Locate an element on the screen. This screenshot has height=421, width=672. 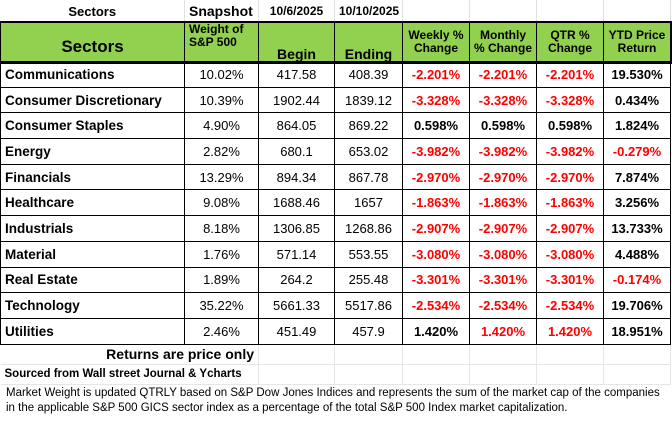
monthly-change-cell: -3.982% is located at coordinates (503, 151).